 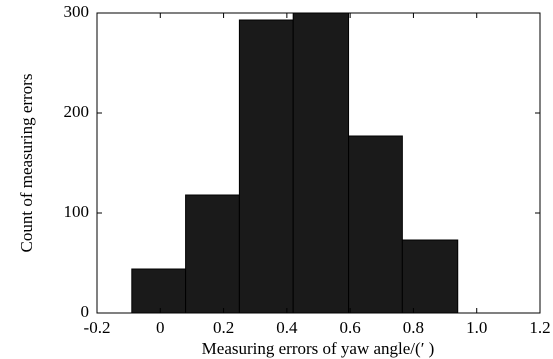 What do you see at coordinates (413, 327) in the screenshot?
I see `x-tick-label: 0.8` at bounding box center [413, 327].